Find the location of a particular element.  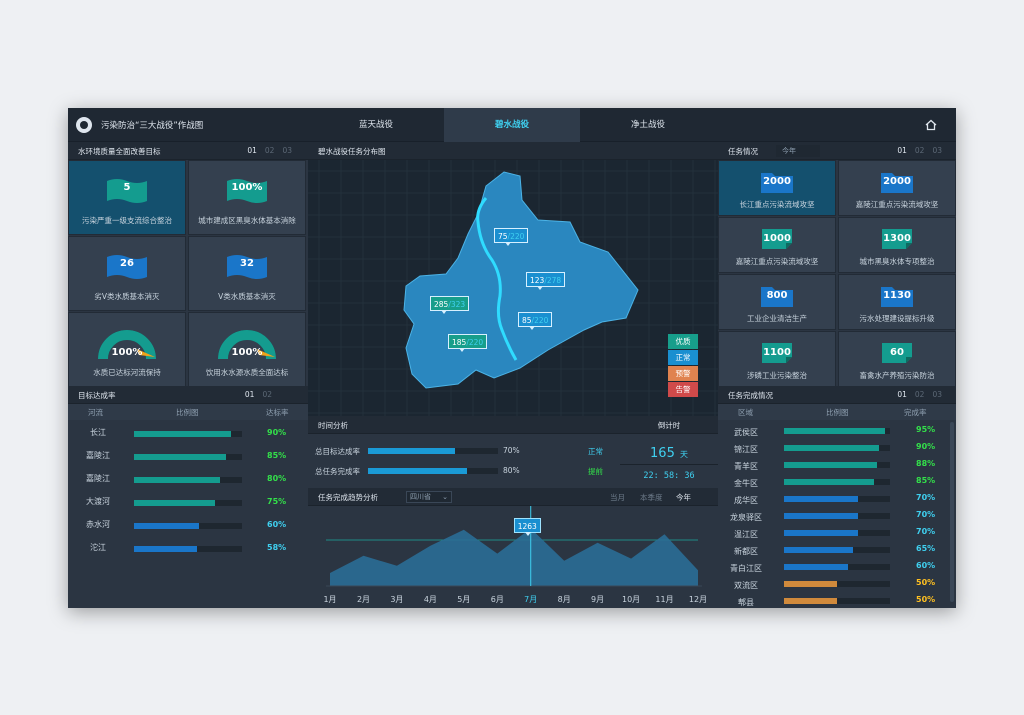

goals-page-3: 03 is located at coordinates (287, 150).